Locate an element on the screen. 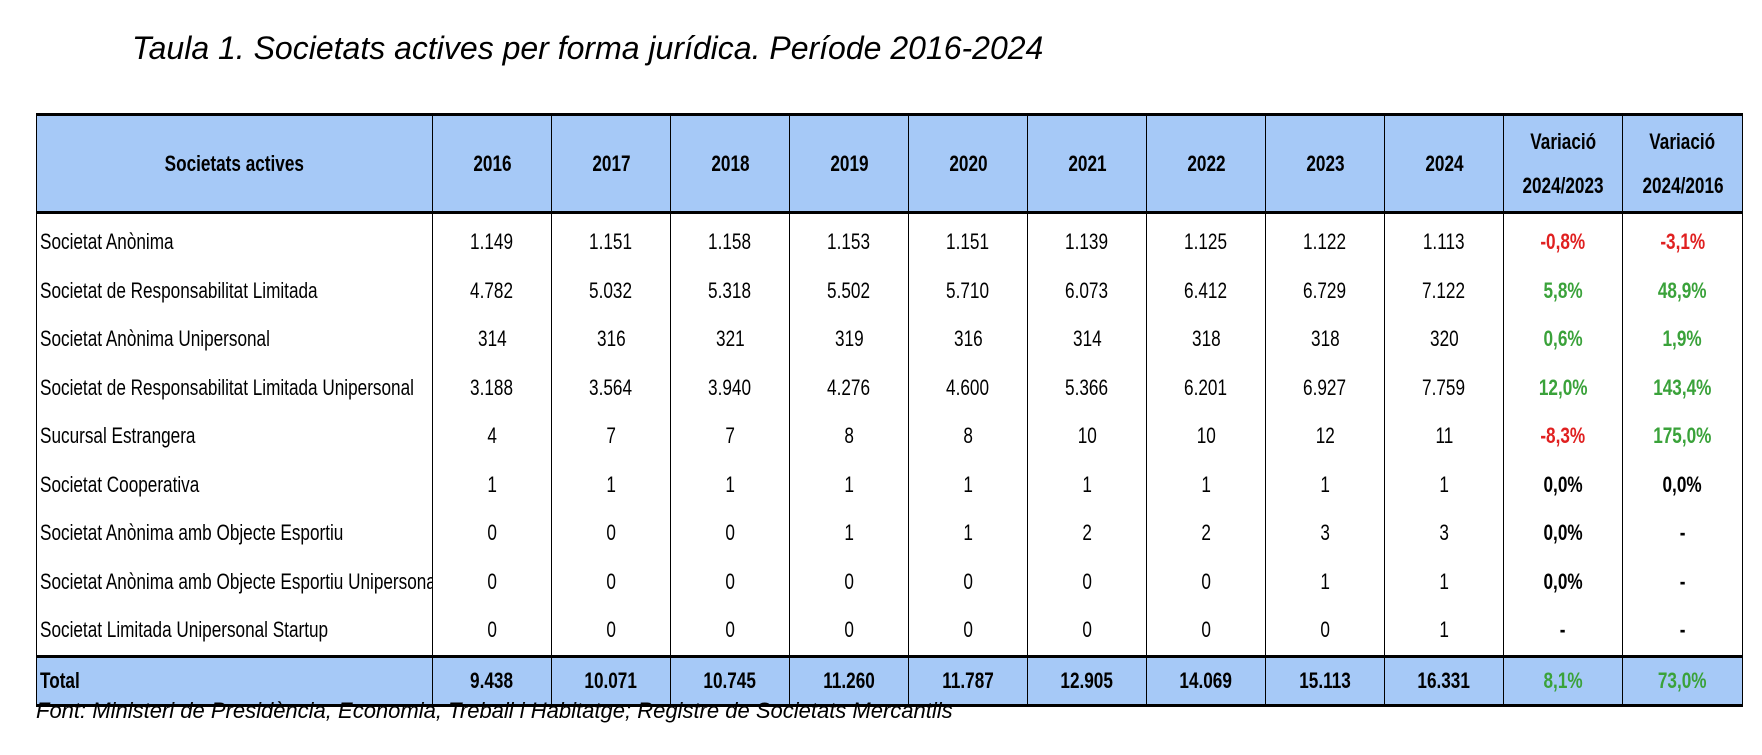 Image resolution: width=1762 pixels, height=755 pixels. table-cell: 3.564 is located at coordinates (611, 387).